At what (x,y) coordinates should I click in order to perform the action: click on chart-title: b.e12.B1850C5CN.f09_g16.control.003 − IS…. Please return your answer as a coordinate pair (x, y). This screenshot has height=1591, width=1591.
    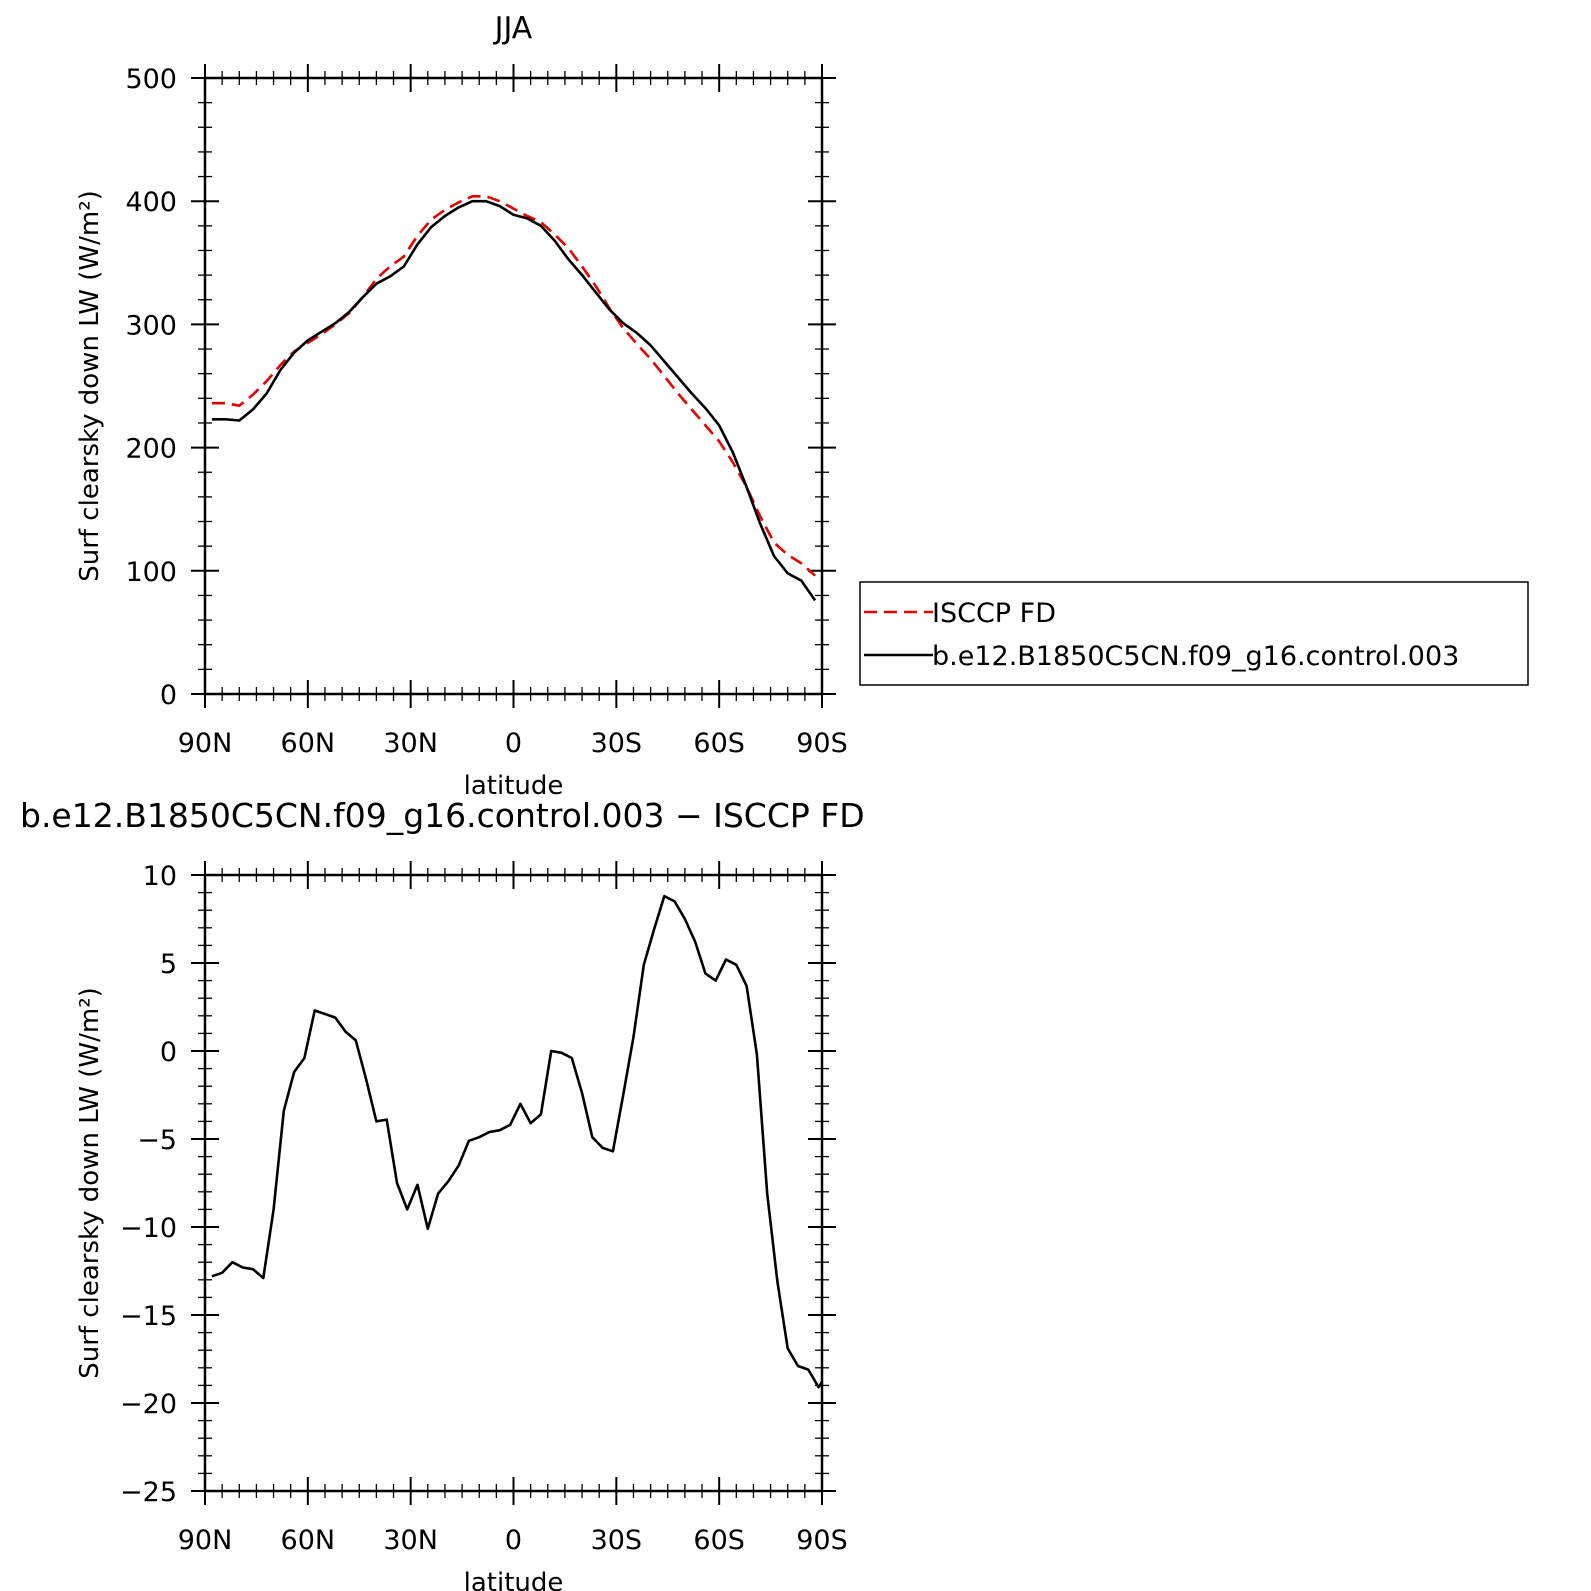
    Looking at the image, I should click on (442, 815).